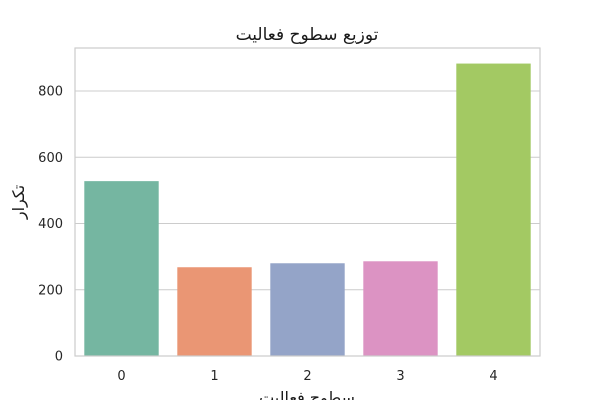  What do you see at coordinates (307, 35) in the screenshot?
I see `chart-title: توزیع سطوح فعالیت` at bounding box center [307, 35].